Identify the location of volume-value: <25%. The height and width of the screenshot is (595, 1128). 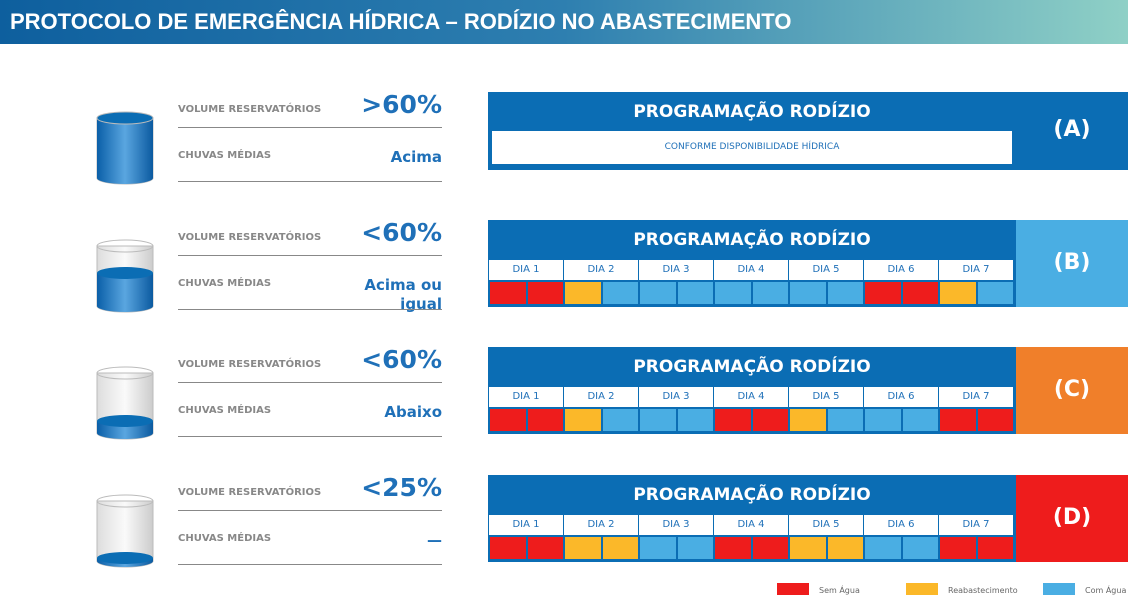
(401, 487).